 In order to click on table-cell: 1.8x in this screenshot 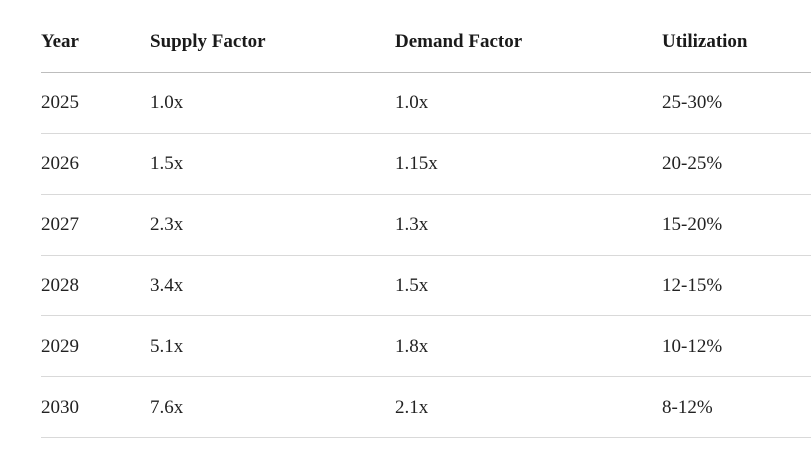, I will do `click(412, 346)`.